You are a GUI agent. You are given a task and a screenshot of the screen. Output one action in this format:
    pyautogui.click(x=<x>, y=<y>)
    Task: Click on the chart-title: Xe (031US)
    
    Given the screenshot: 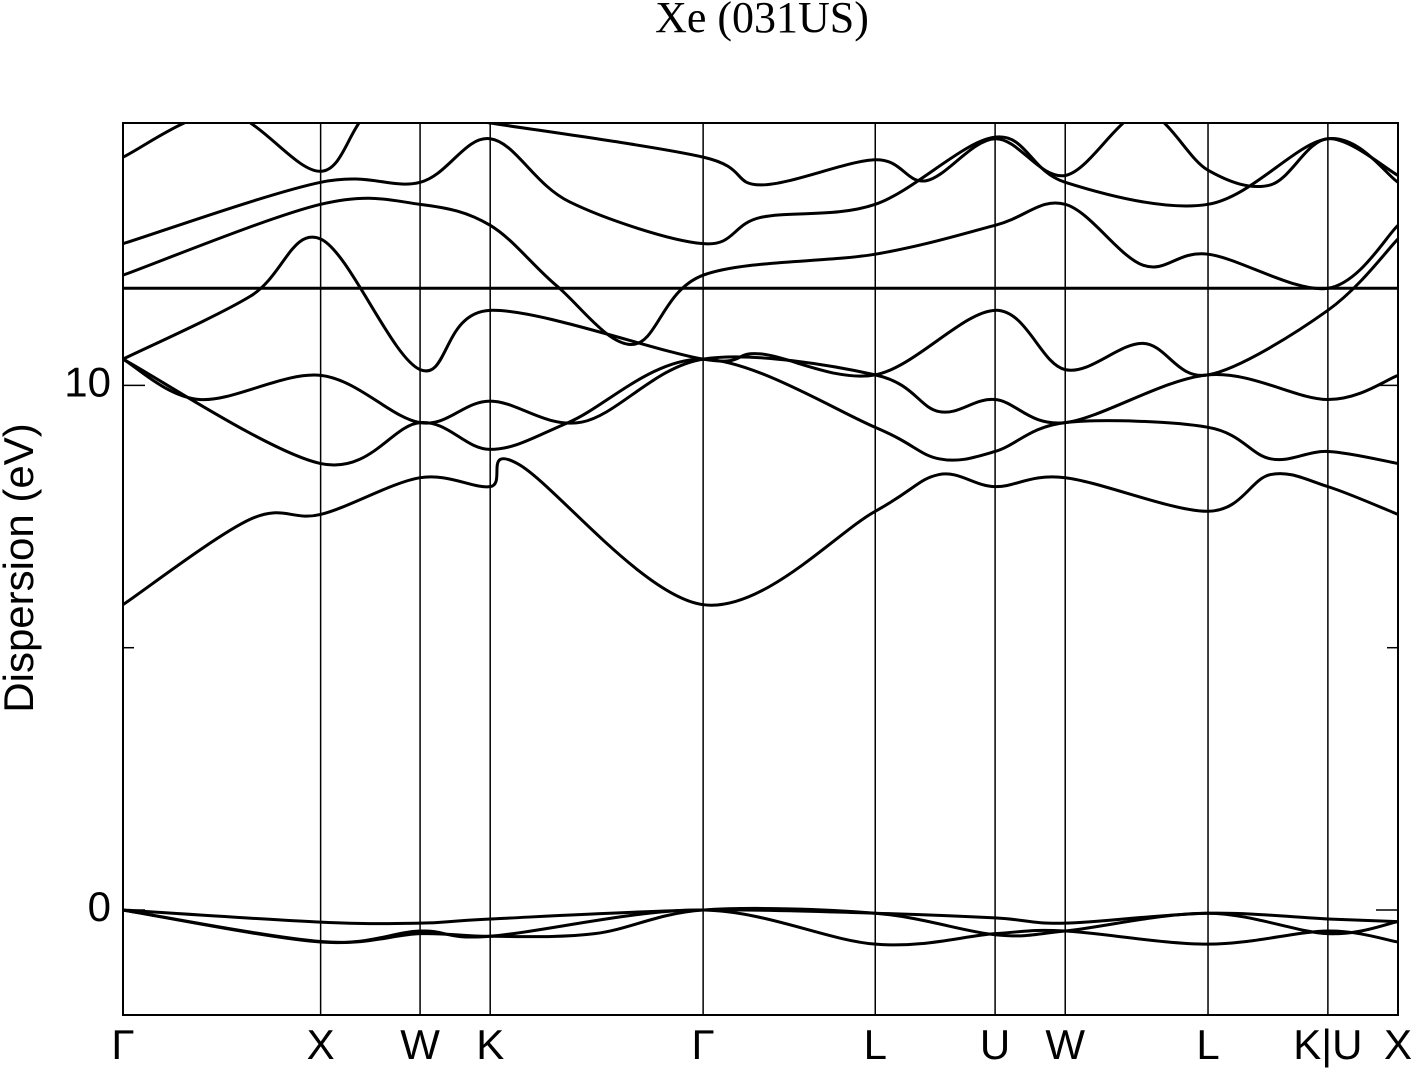 What is the action you would take?
    pyautogui.click(x=762, y=21)
    